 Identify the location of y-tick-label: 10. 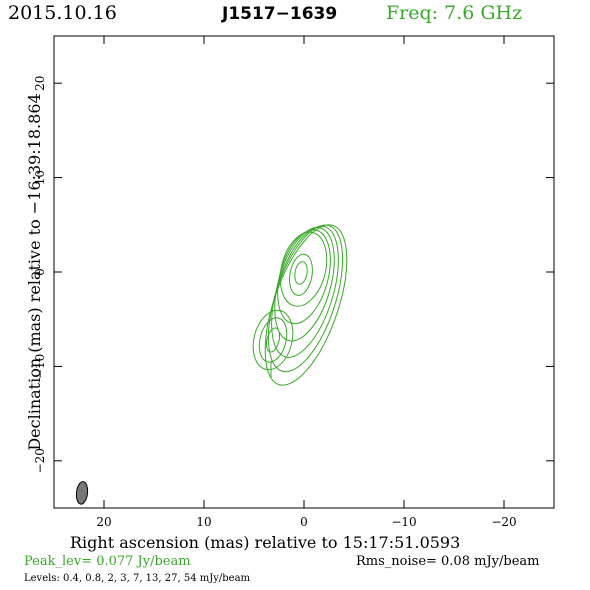
(40, 177).